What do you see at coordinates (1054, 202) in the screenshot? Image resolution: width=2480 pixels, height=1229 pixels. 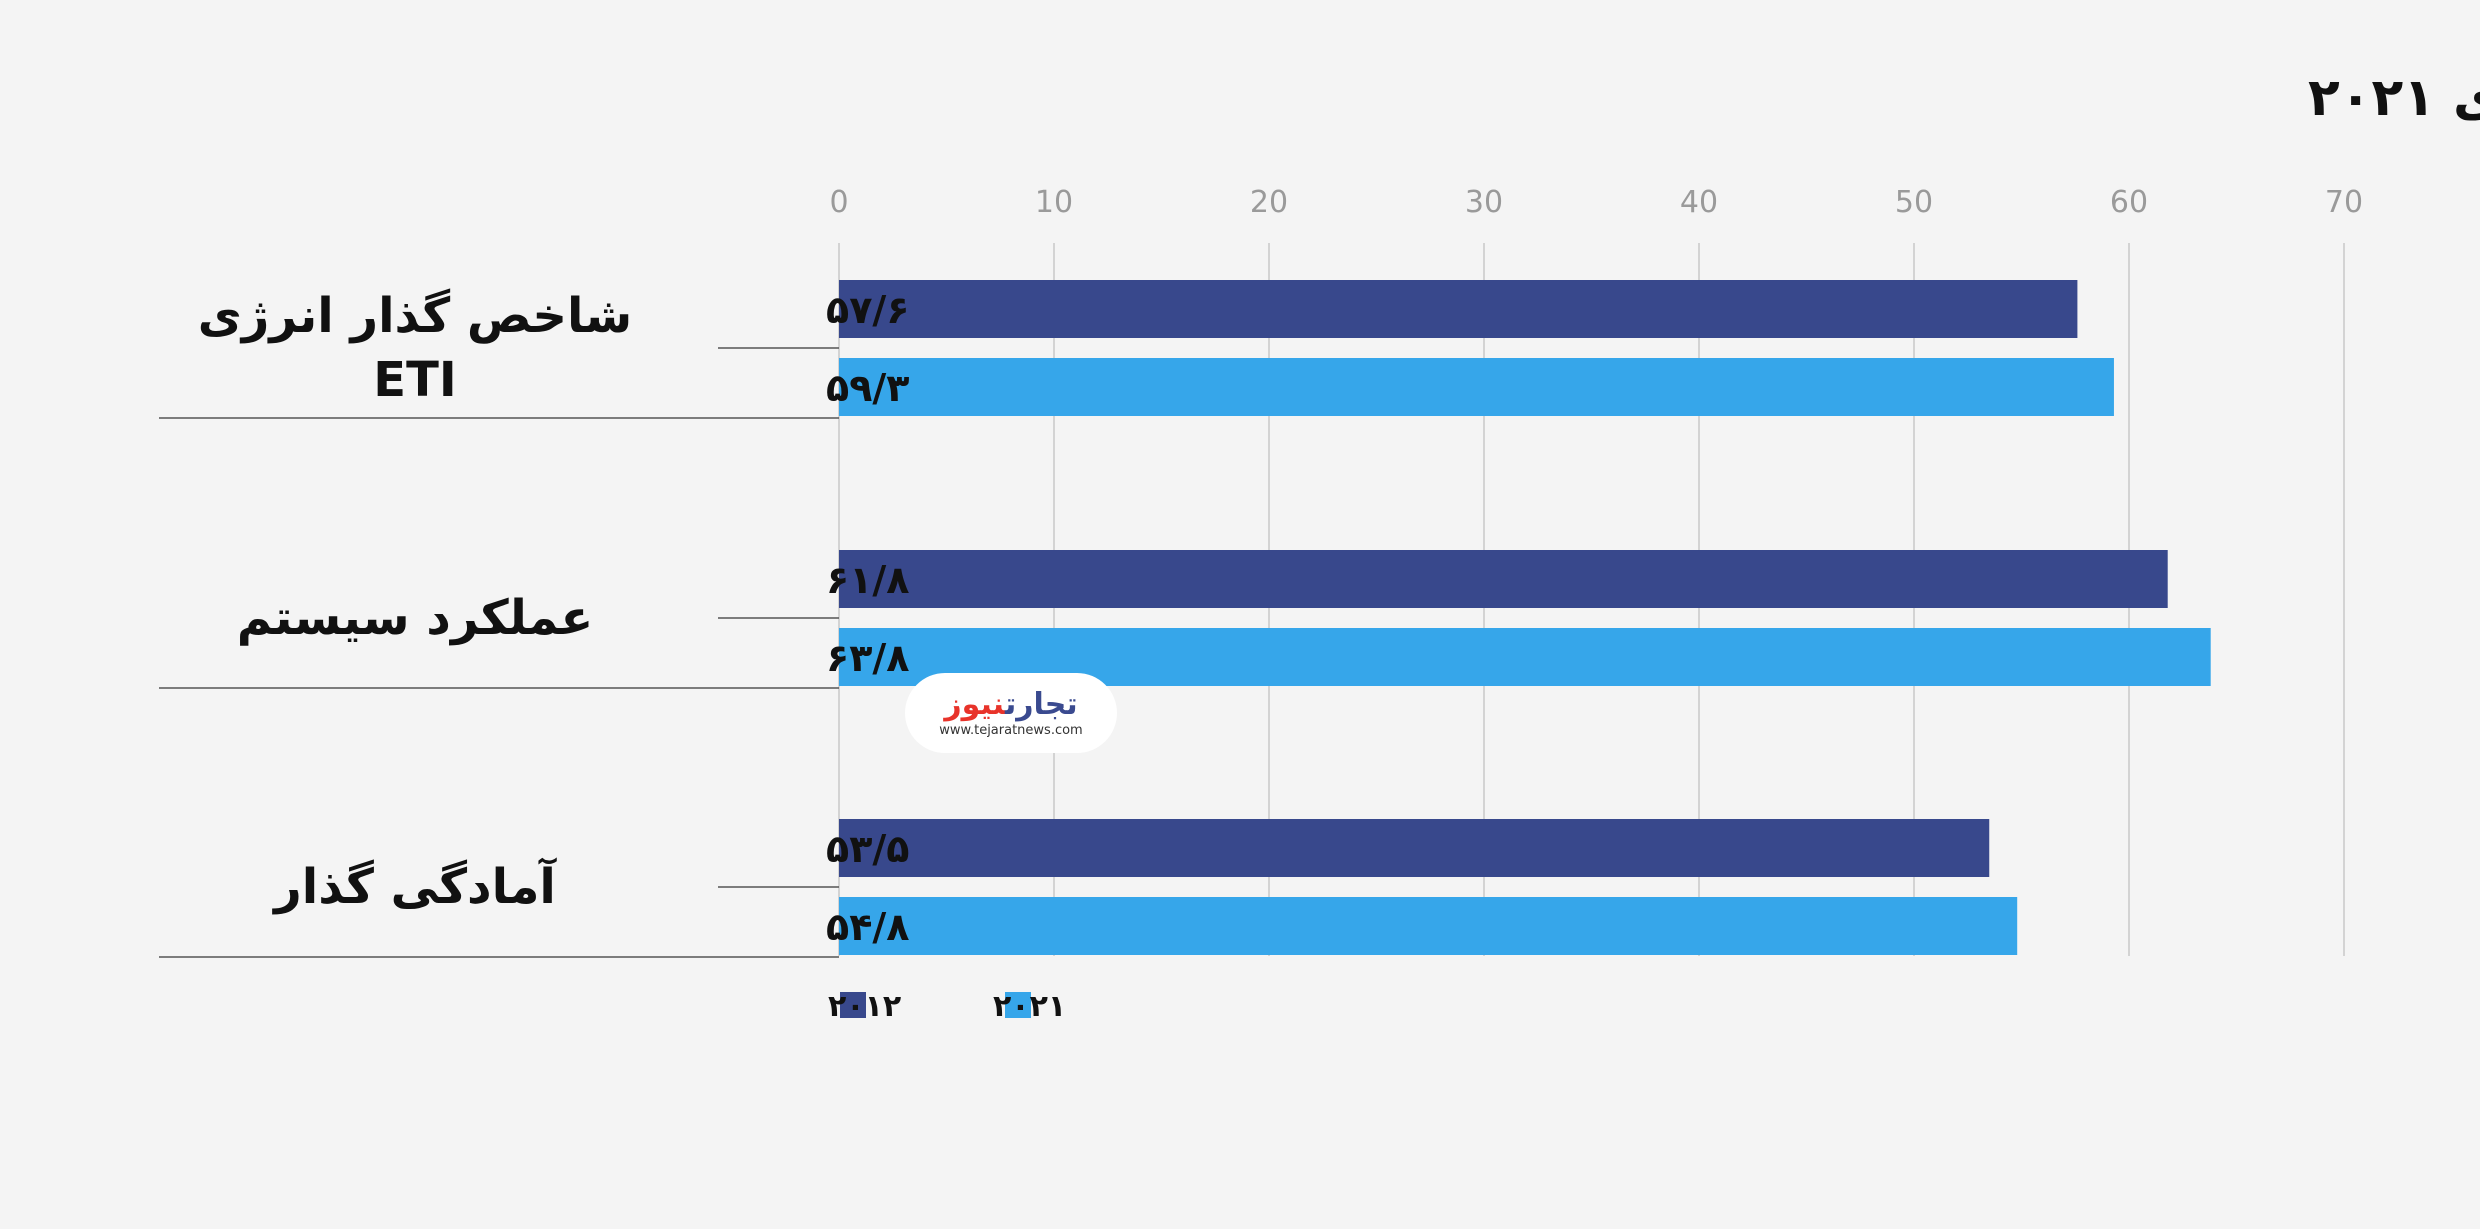 I see `x-tick-label: 10` at bounding box center [1054, 202].